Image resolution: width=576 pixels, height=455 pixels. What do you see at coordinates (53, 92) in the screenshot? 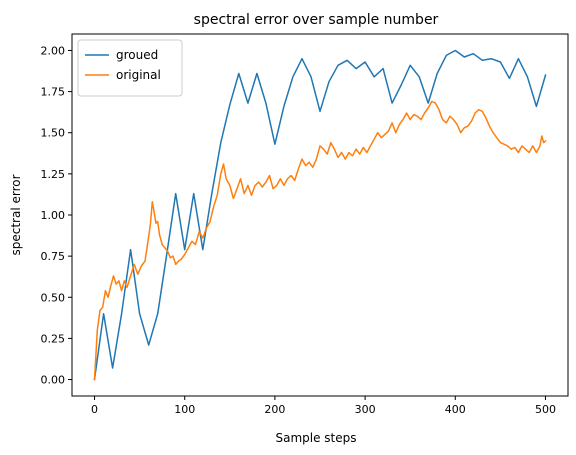
I see `y-tick-label: 1.75` at bounding box center [53, 92].